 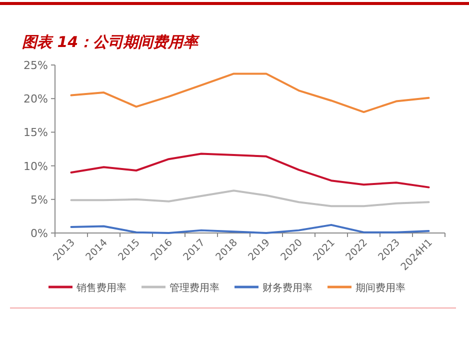 What do you see at coordinates (36, 99) in the screenshot?
I see `y-tick-label: 20%` at bounding box center [36, 99].